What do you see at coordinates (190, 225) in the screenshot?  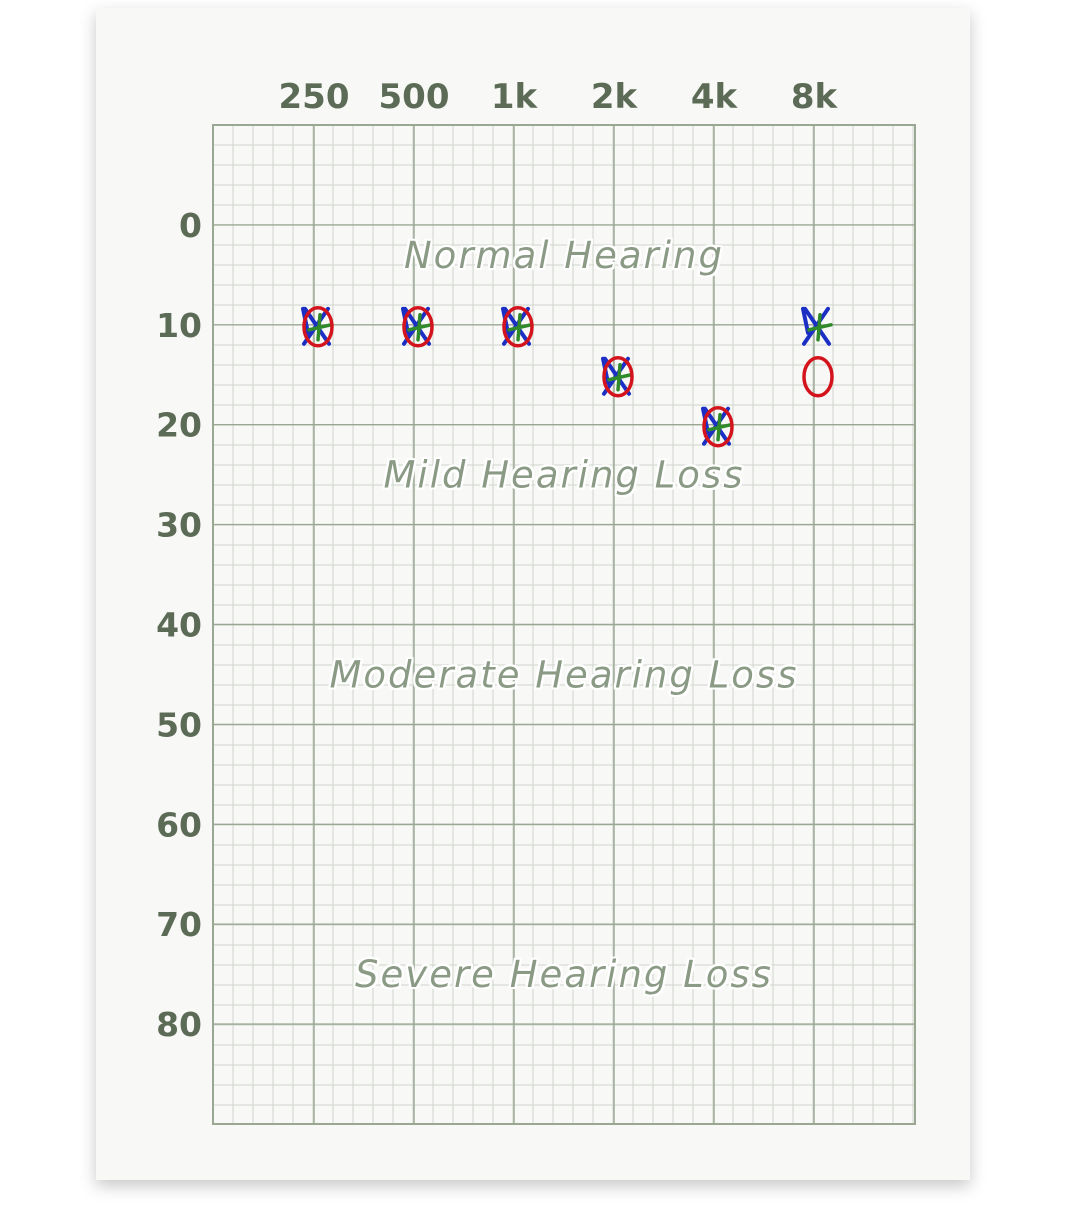 I see `y-tick-label: 0` at bounding box center [190, 225].